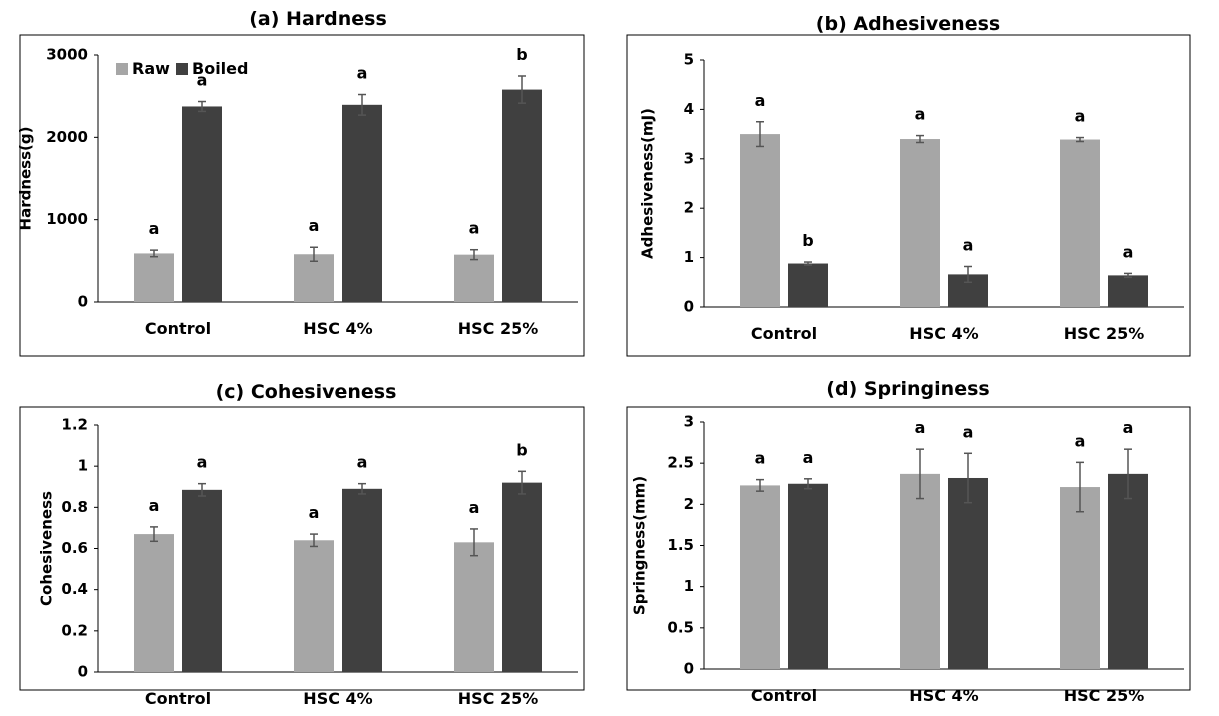  What do you see at coordinates (907, 389) in the screenshot?
I see `chart-title: (d) Springiness` at bounding box center [907, 389].